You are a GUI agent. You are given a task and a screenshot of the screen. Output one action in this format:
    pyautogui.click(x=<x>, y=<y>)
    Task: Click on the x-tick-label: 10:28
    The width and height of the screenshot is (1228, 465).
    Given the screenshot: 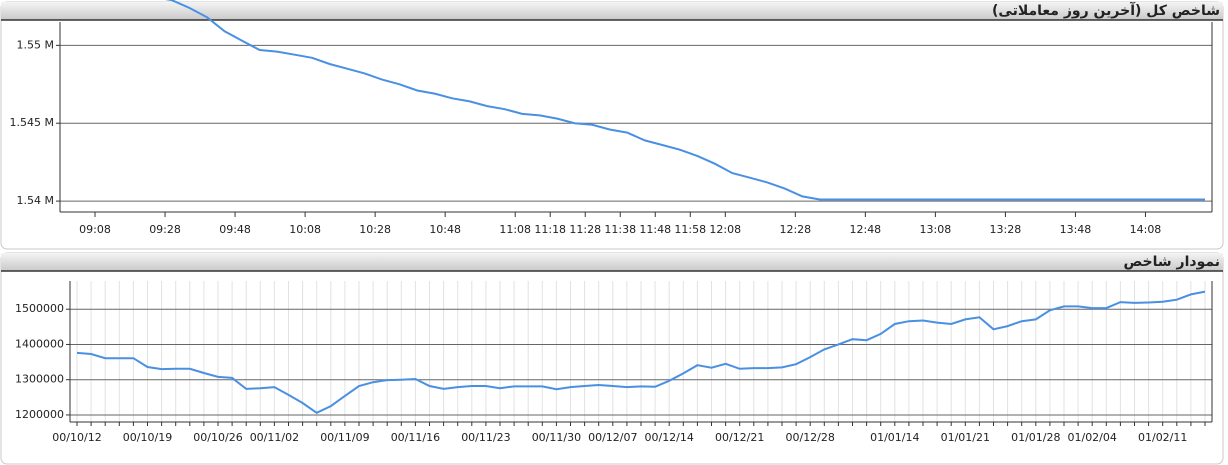 What is the action you would take?
    pyautogui.click(x=375, y=229)
    